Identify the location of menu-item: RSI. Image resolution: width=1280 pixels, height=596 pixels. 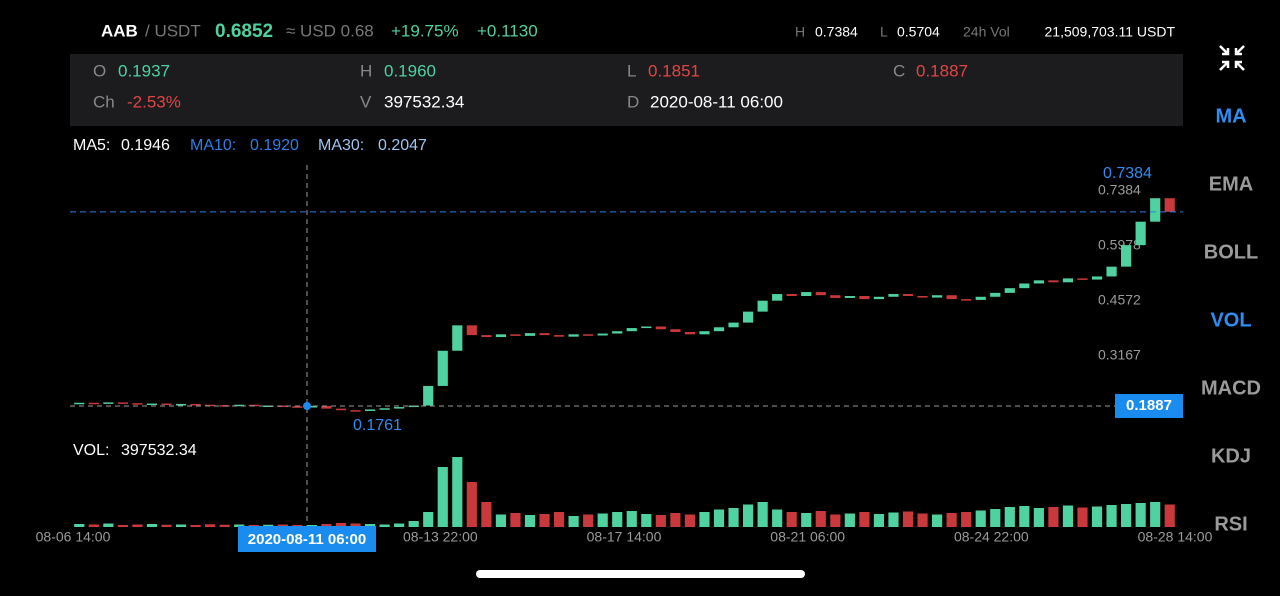
(1230, 524).